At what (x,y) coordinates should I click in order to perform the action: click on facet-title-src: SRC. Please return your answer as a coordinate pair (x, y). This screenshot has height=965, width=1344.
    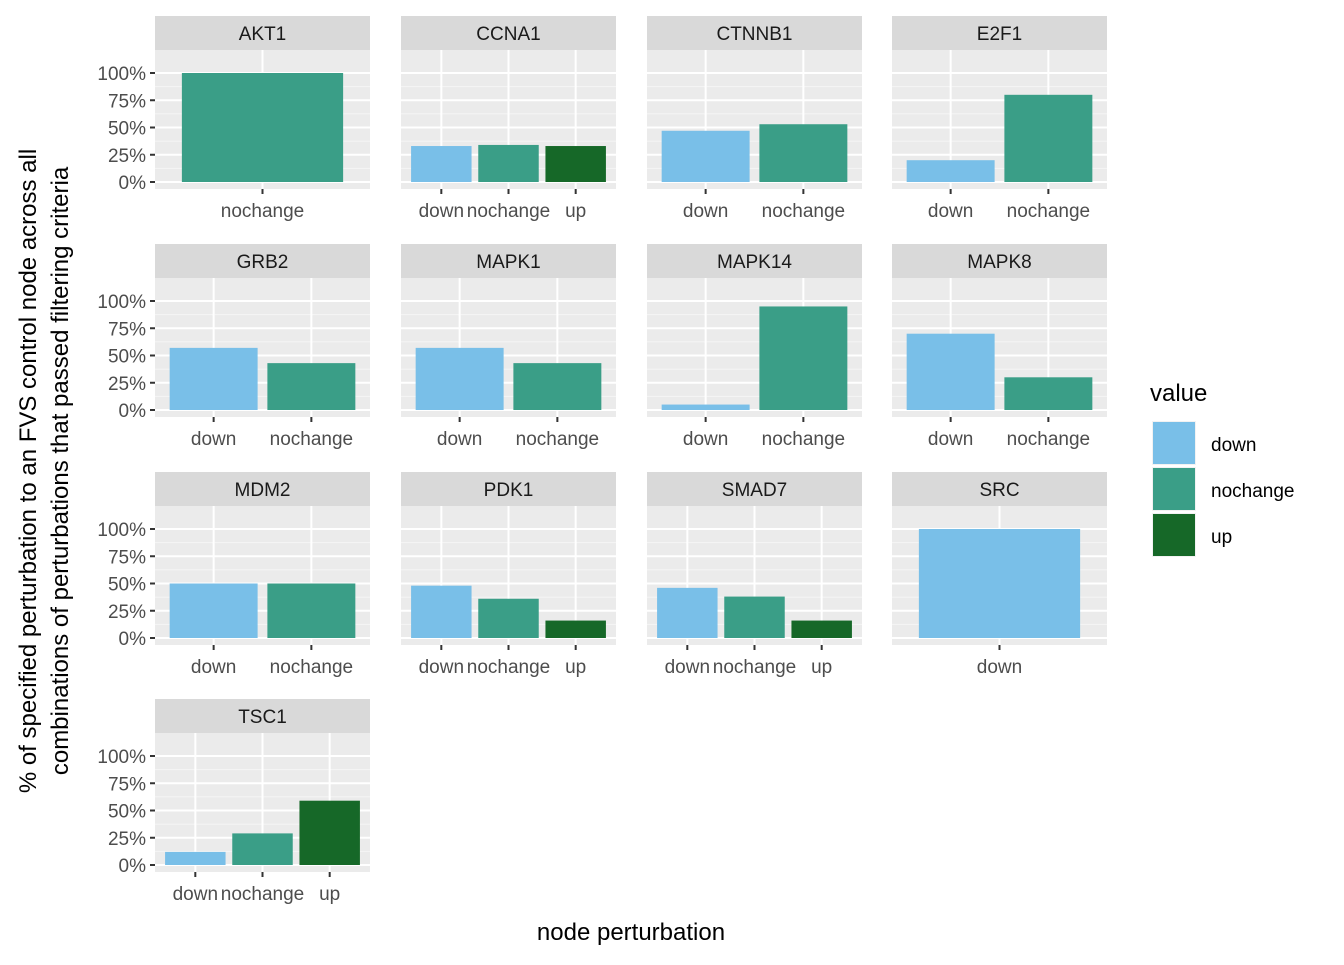
    Looking at the image, I should click on (999, 490).